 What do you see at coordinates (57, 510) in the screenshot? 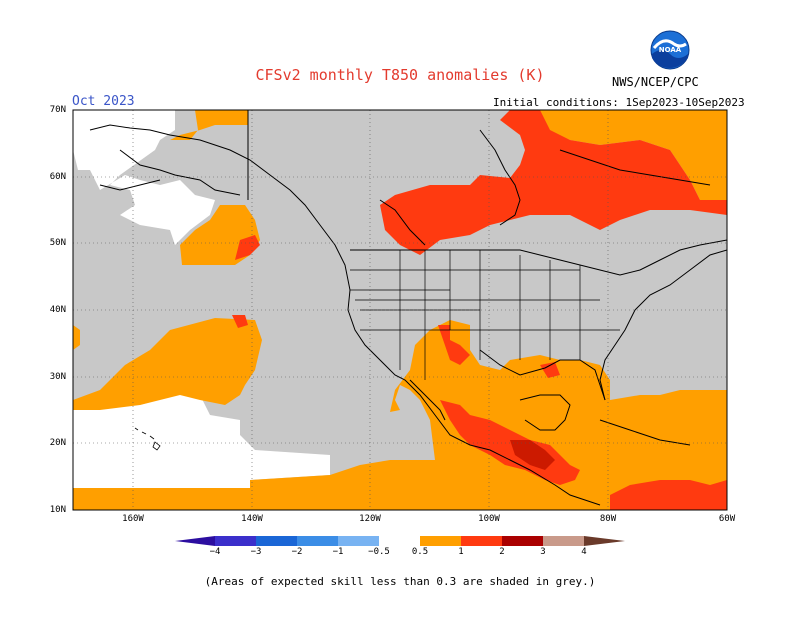
I see `lat-label: 10N` at bounding box center [57, 510].